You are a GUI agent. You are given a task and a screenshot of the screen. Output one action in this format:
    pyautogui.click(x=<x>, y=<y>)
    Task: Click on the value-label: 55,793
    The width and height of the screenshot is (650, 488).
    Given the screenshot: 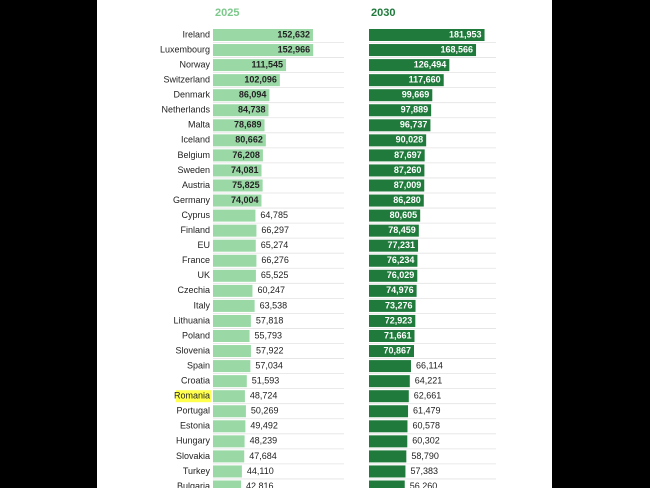 What is the action you would take?
    pyautogui.click(x=269, y=335)
    